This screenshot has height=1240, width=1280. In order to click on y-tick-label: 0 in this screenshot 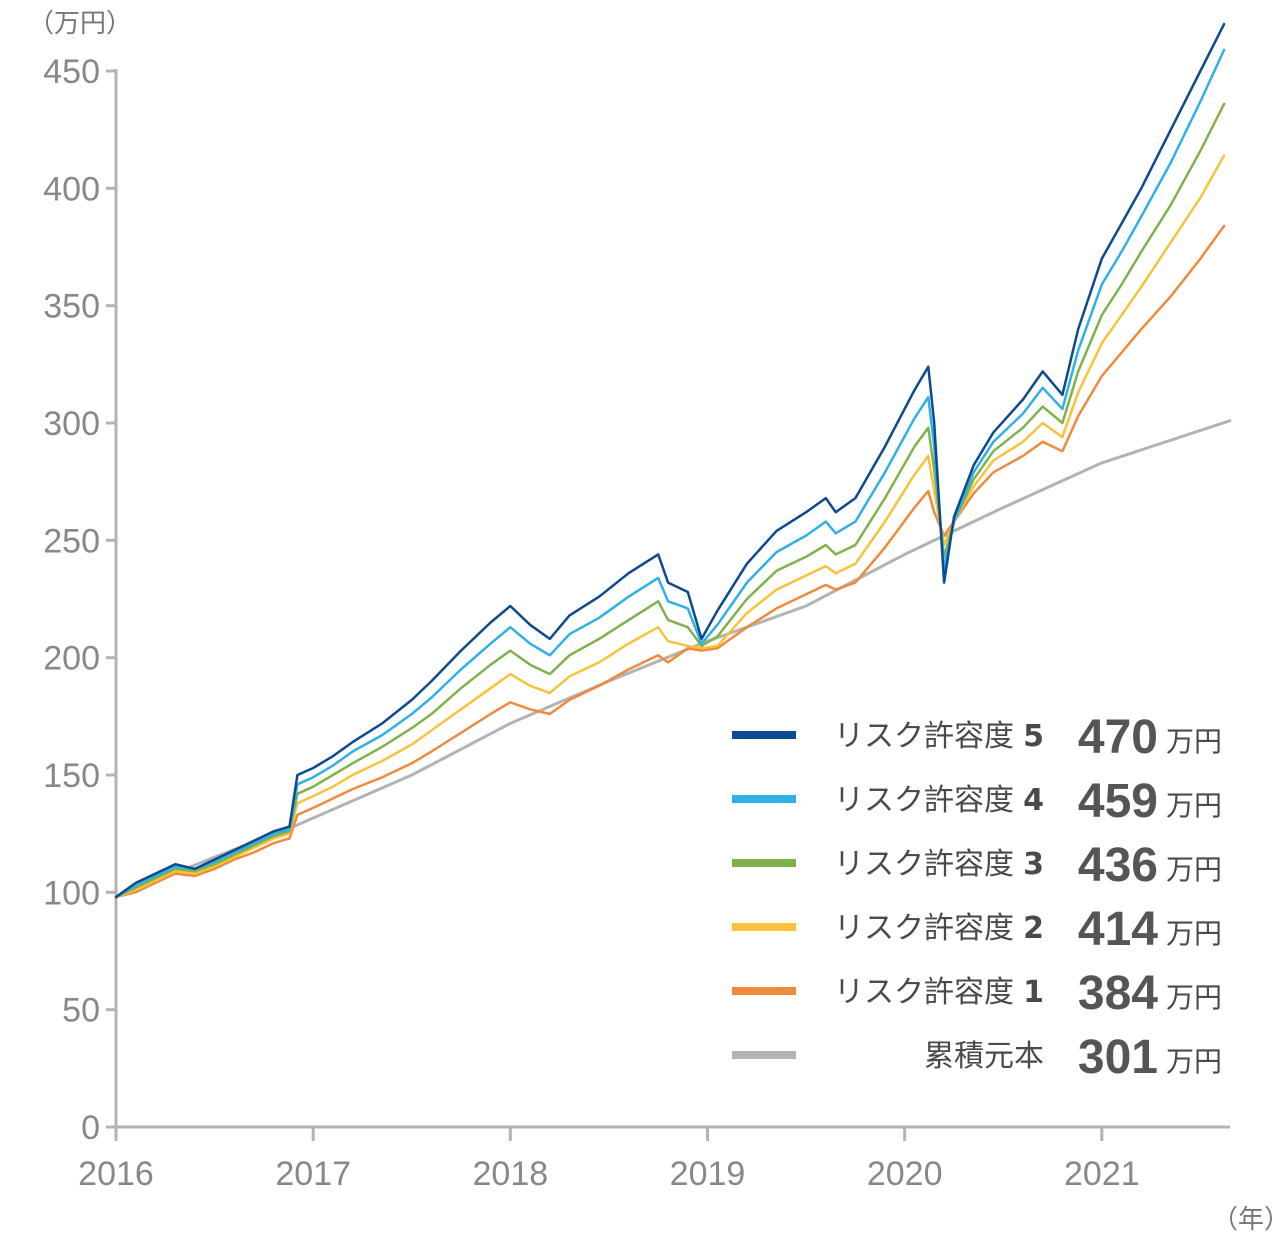, I will do `click(90, 1128)`.